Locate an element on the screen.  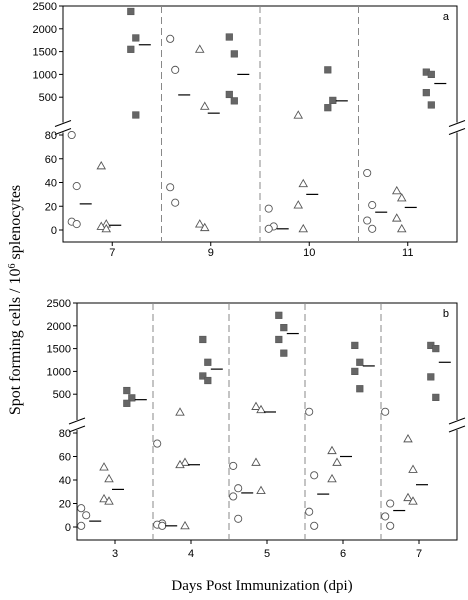
x-tick-label: 7 is located at coordinates (419, 554).